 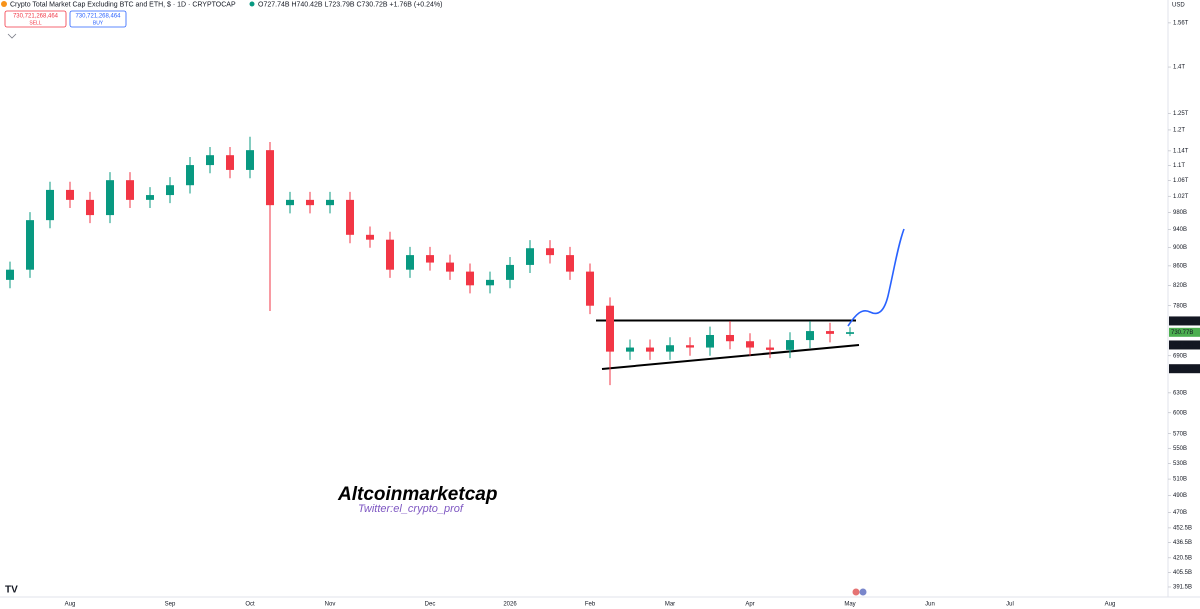 I want to click on y-tick-label: 860B, so click(x=1180, y=266).